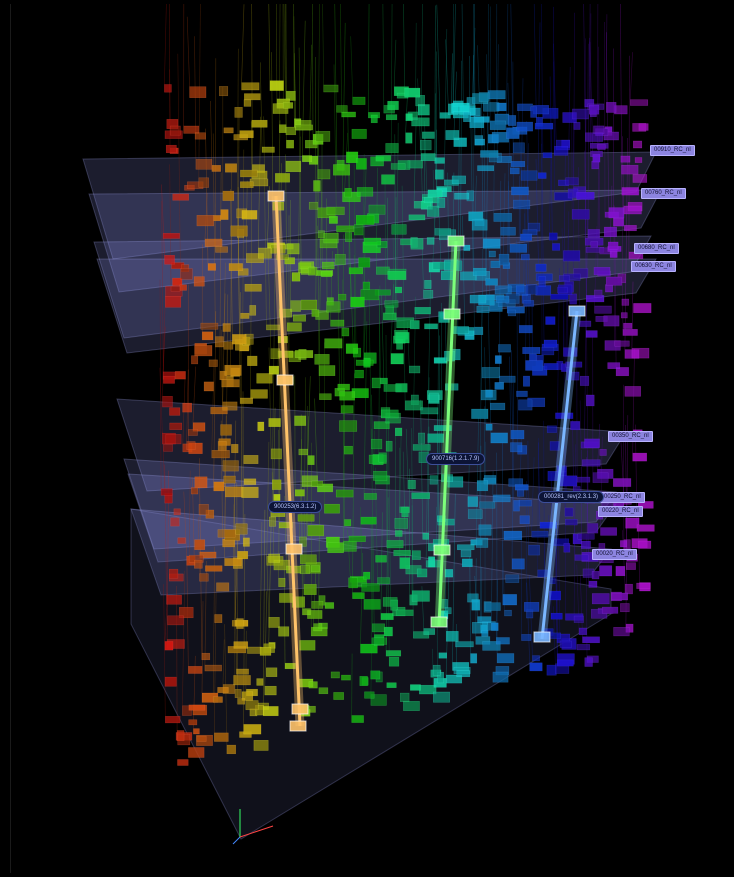  I want to click on plane-label: 00220_RC_nl, so click(620, 511).